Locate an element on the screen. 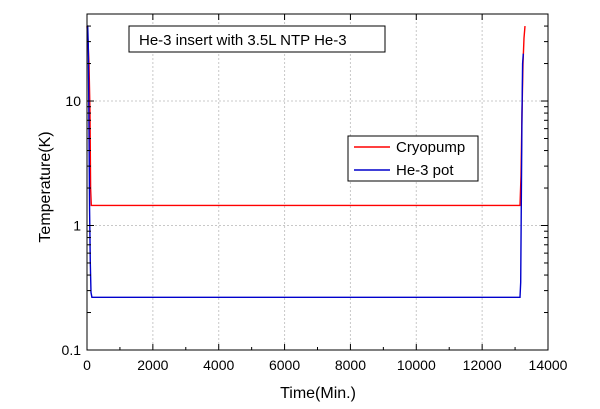  legend-label-cryopump: Cryopump is located at coordinates (430, 147).